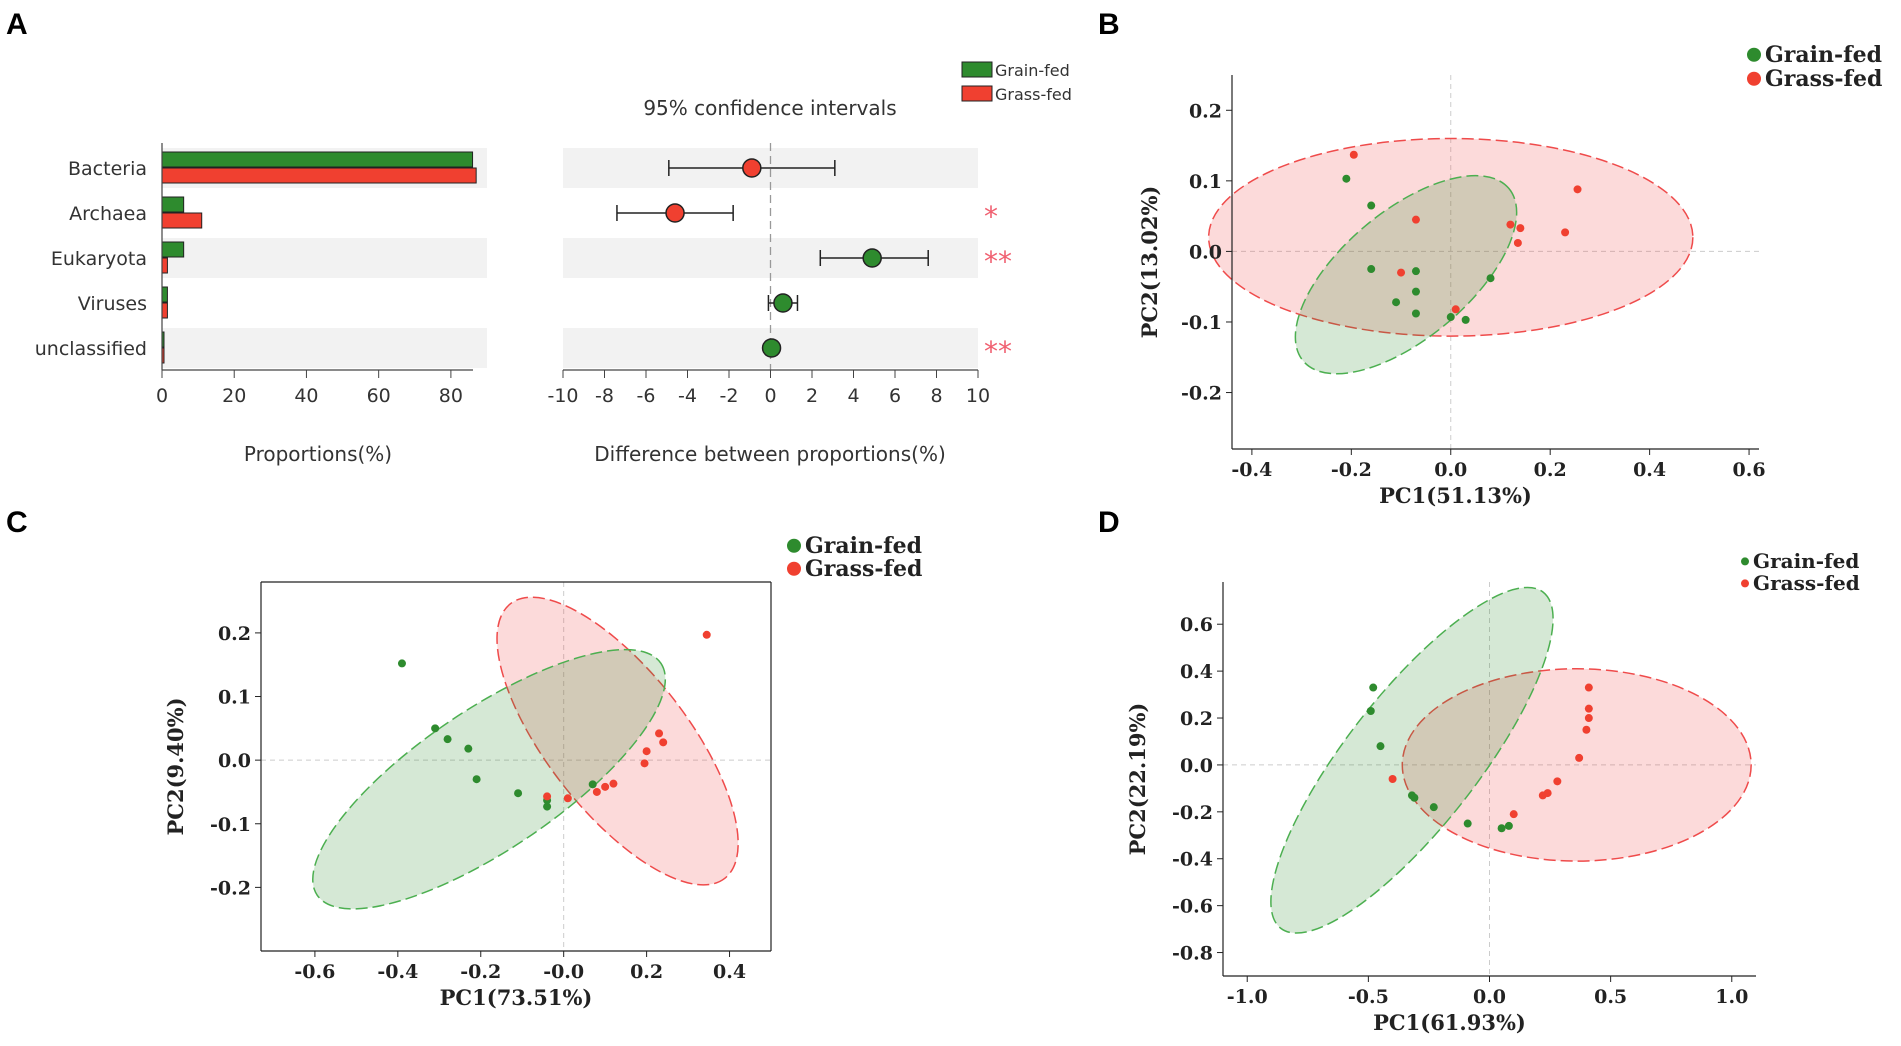 Image resolution: width=1901 pixels, height=1046 pixels. What do you see at coordinates (562, 396) in the screenshot?
I see `x-tick-label-right: -10` at bounding box center [562, 396].